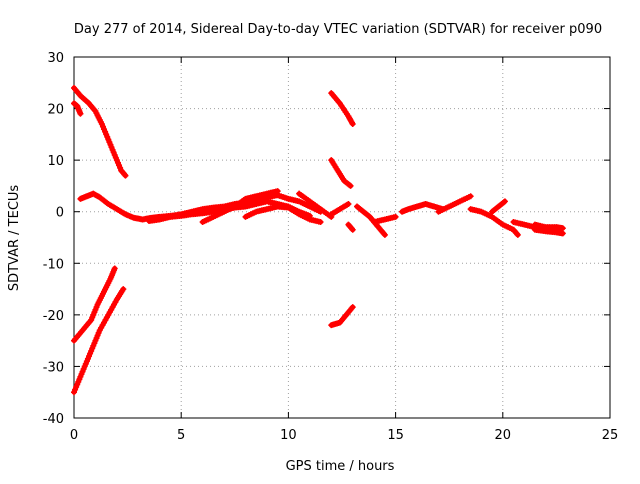  I want to click on y-tick-label: -40, so click(53, 419).